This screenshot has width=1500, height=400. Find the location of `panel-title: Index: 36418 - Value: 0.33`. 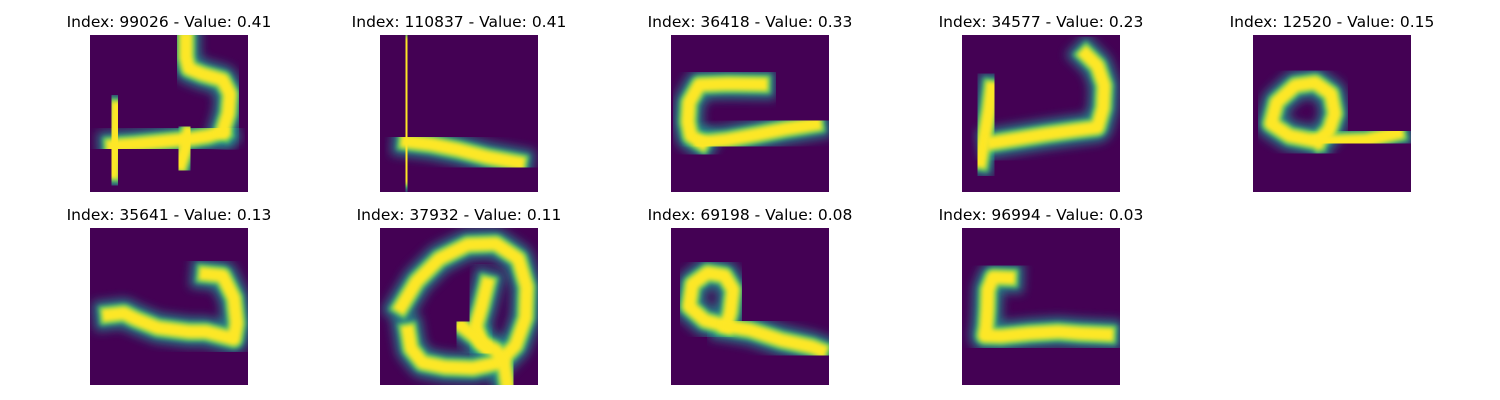

panel-title: Index: 36418 - Value: 0.33 is located at coordinates (750, 22).